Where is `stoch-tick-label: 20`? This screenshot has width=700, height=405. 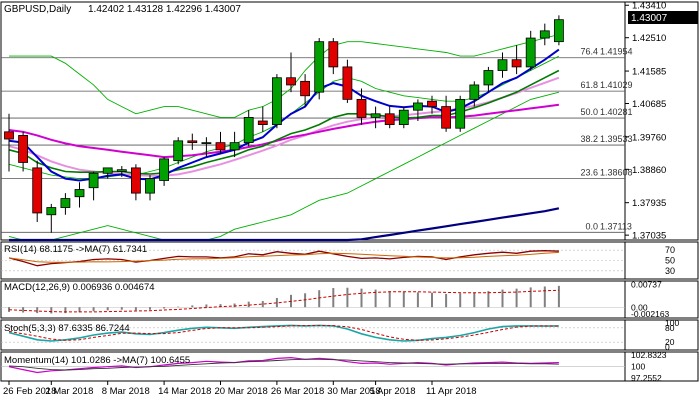
stoch-tick-label: 20 is located at coordinates (670, 342).